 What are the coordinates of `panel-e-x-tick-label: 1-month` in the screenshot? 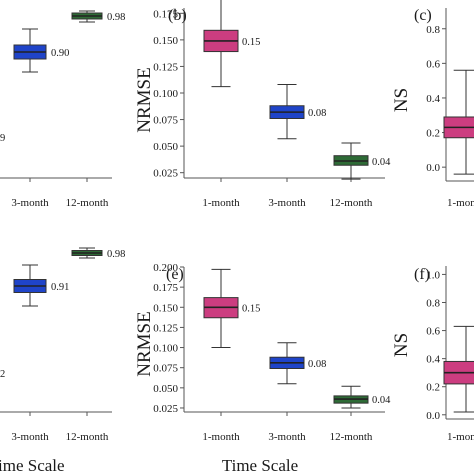 It's located at (221, 437).